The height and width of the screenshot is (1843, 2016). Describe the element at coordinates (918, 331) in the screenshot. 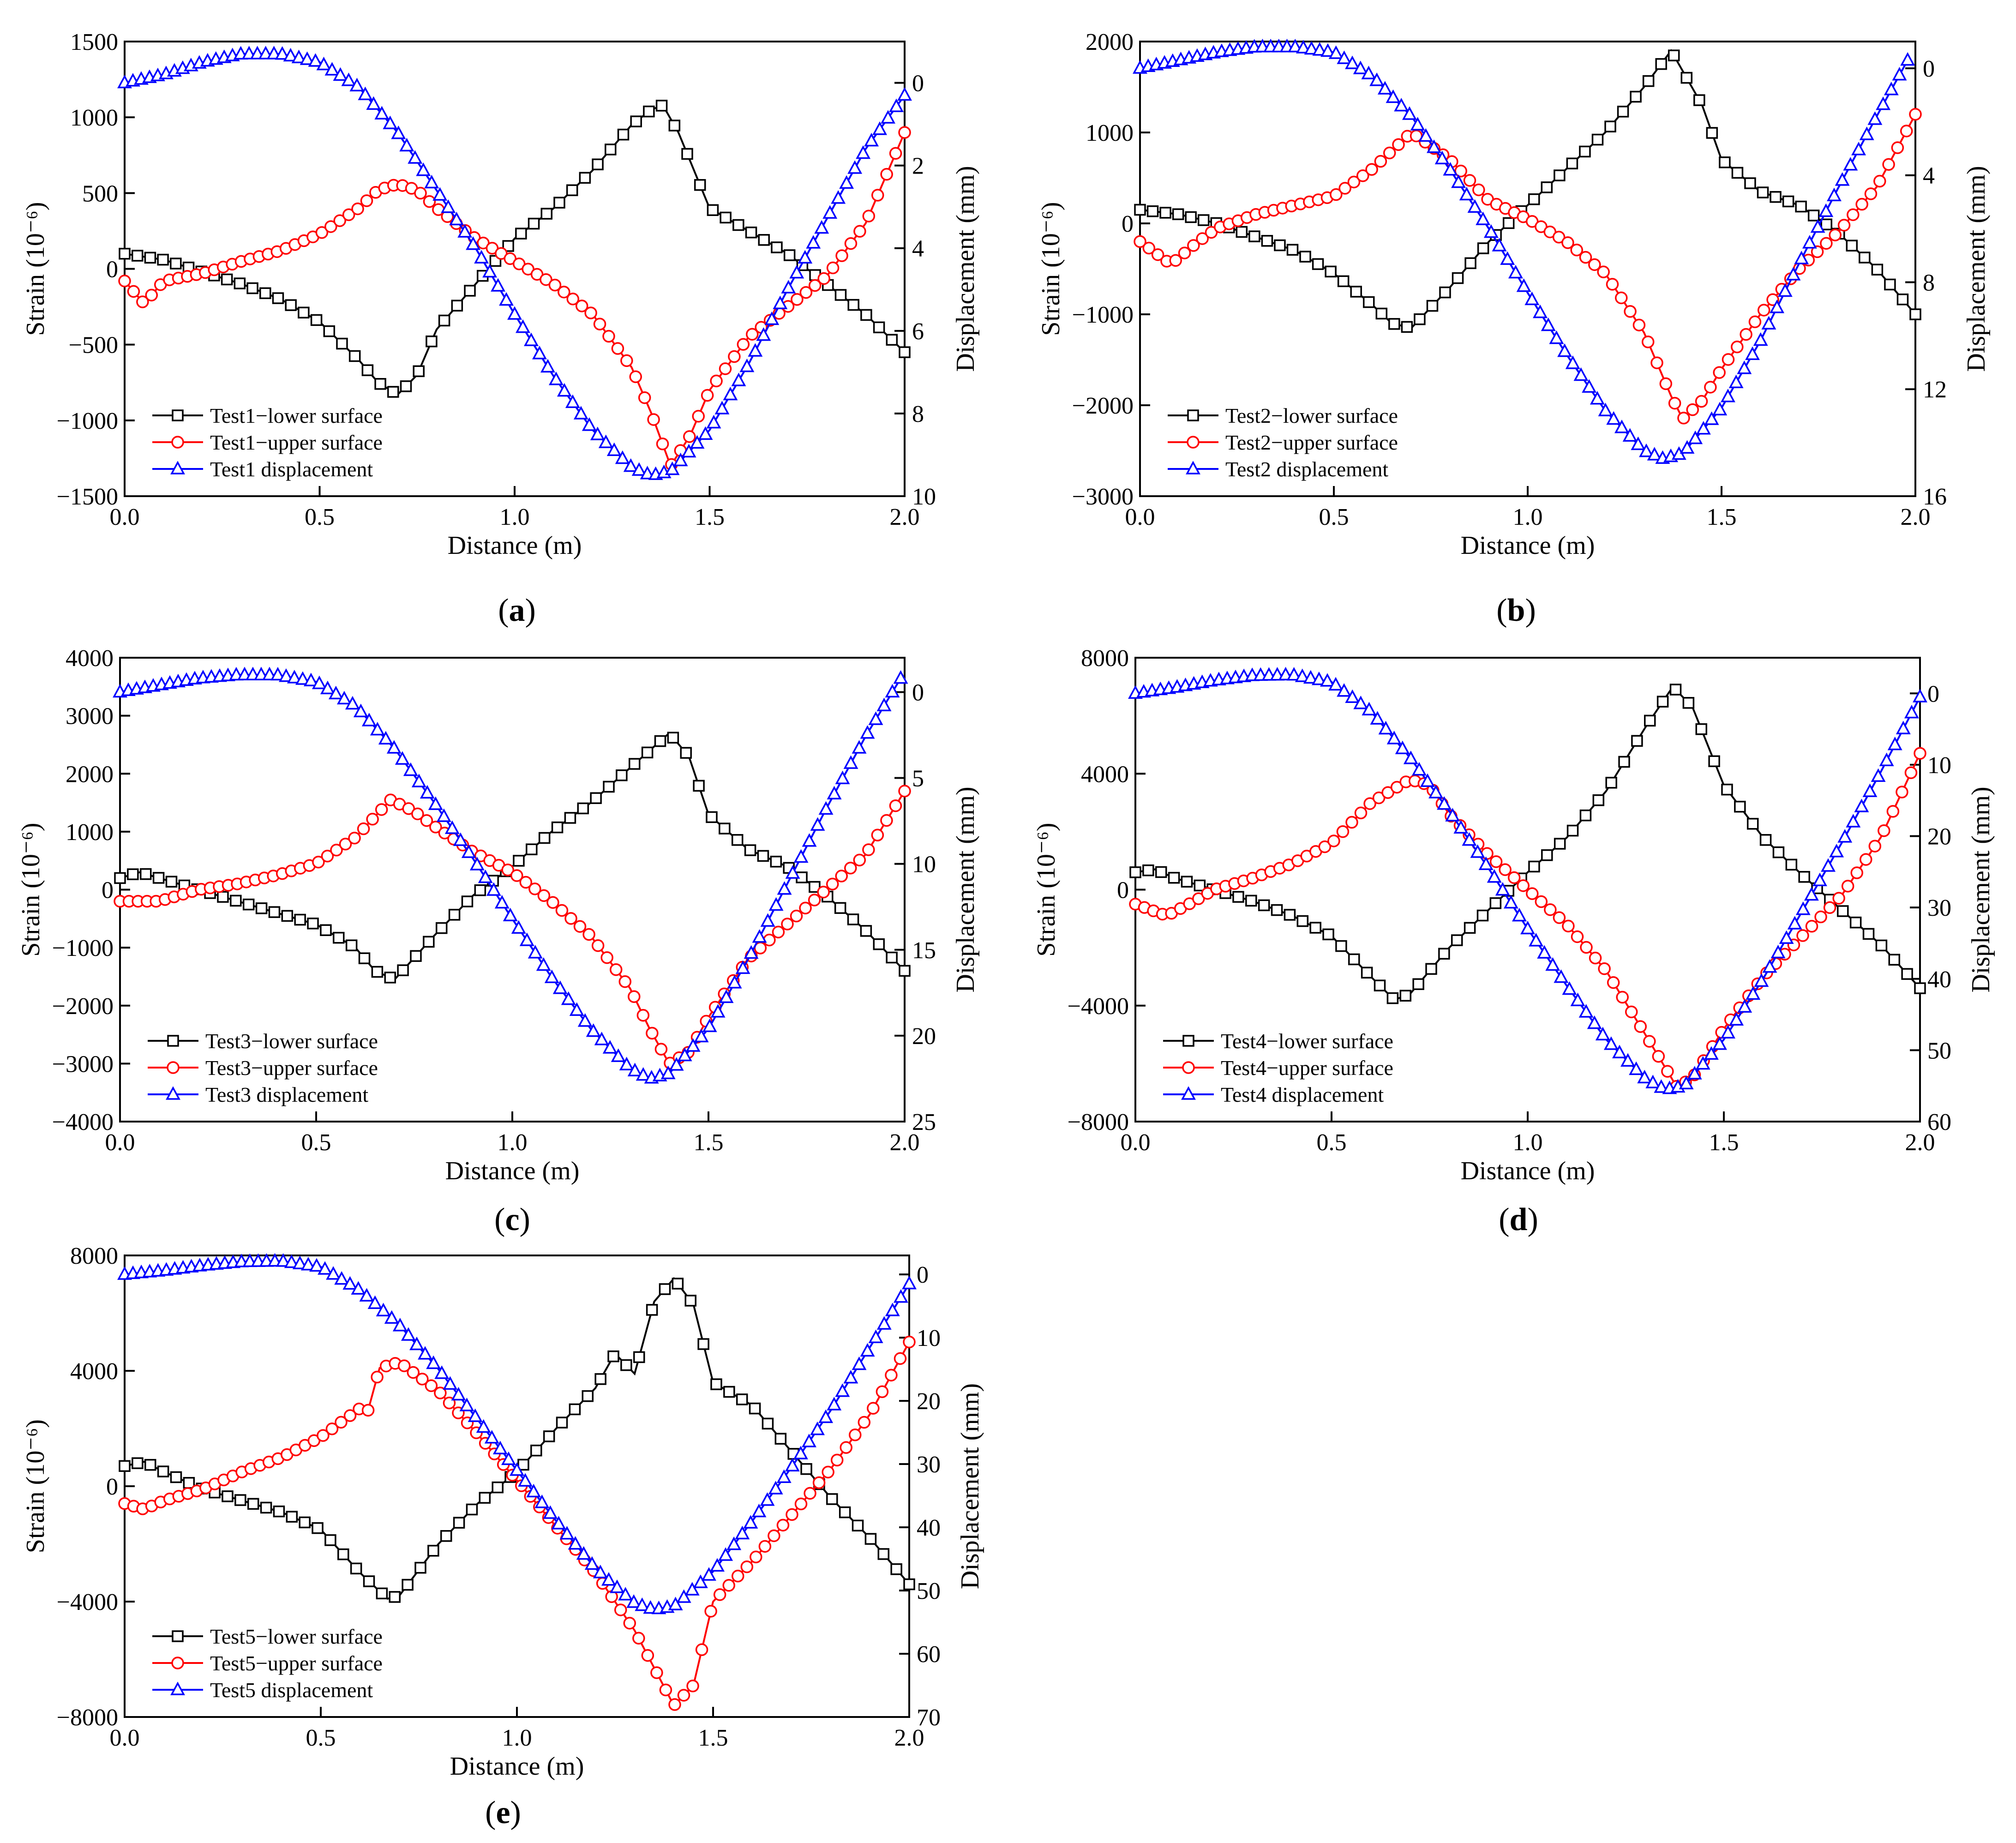

I see `y2-tick-label: 6` at that location.